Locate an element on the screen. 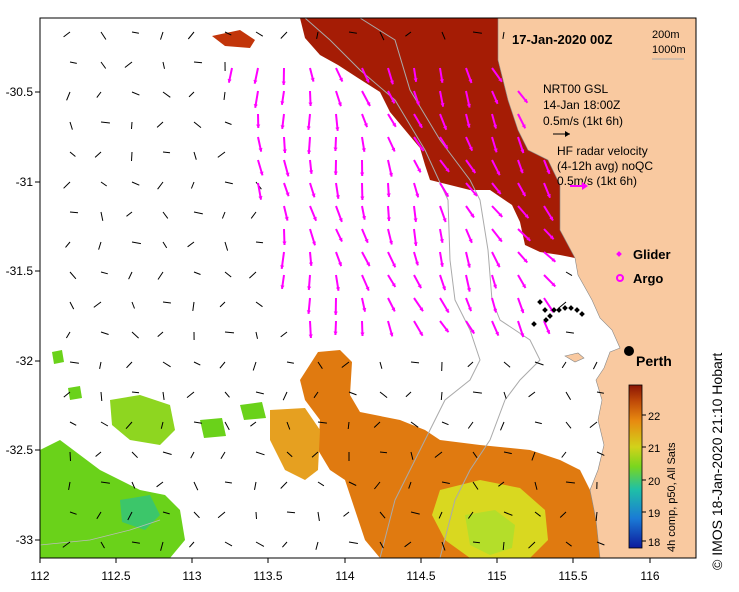 Image resolution: width=739 pixels, height=592 pixels. y-tick-30-5: -30.5 is located at coordinates (20, 92).